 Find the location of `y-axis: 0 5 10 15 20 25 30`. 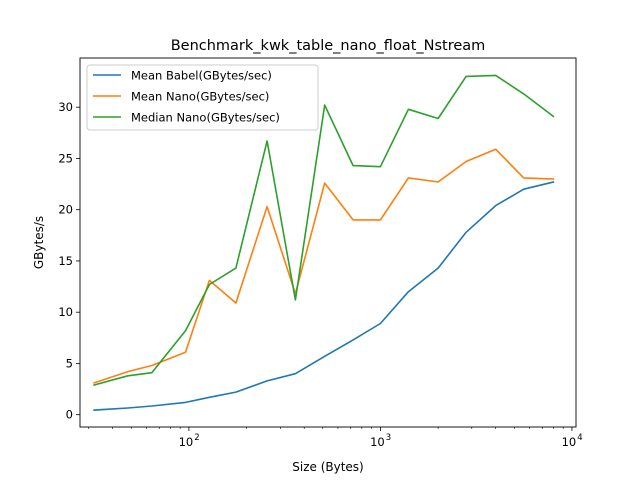

y-axis: 0 5 10 15 20 25 30 is located at coordinates (69, 261).